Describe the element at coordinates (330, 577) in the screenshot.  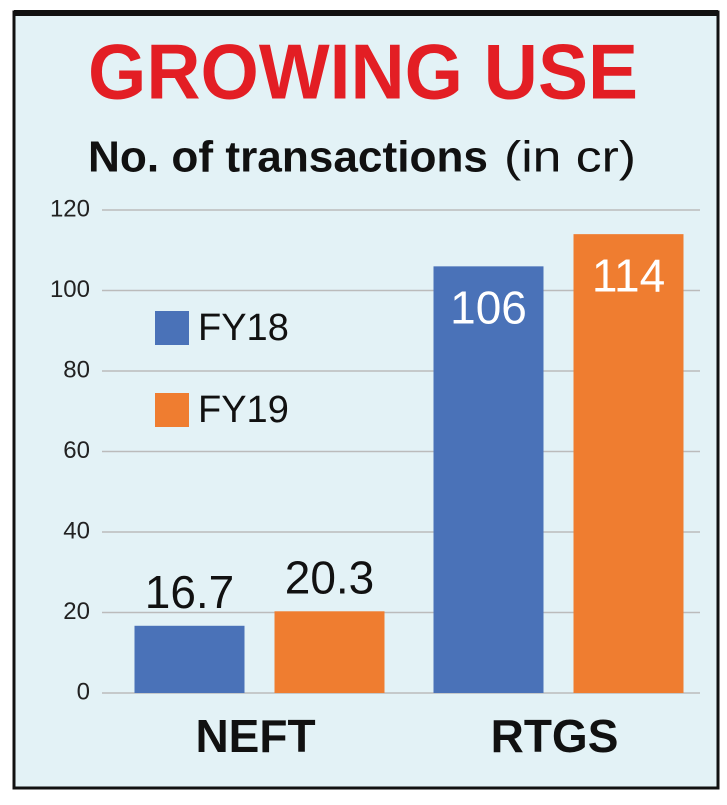
I see `value-label: 20.3` at that location.